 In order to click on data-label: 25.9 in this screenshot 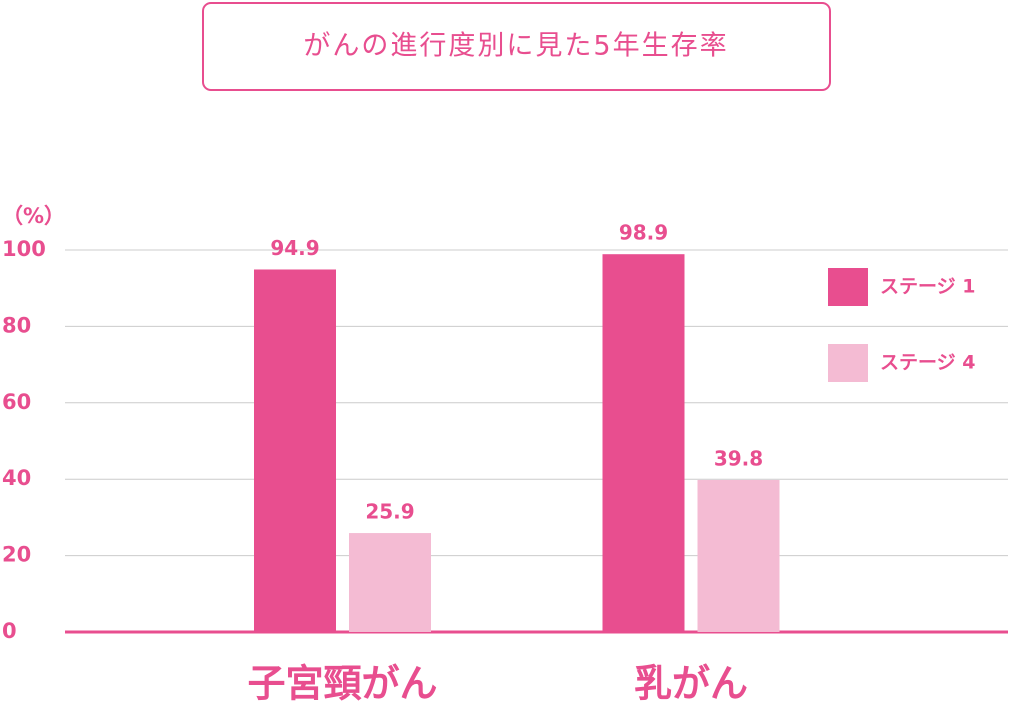, I will do `click(389, 512)`.